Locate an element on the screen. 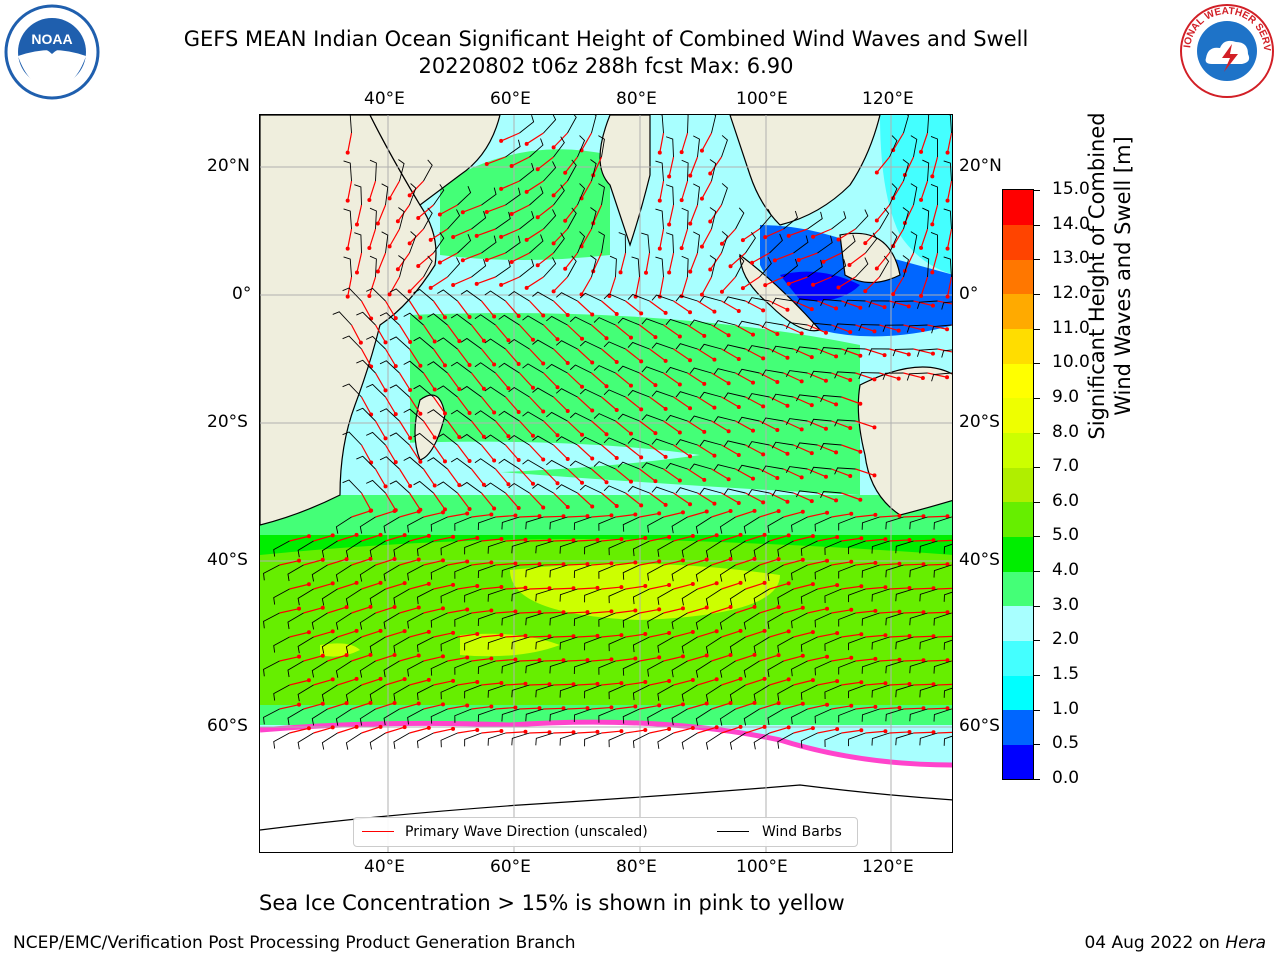 This screenshot has width=1280, height=960. footer-host: Hera is located at coordinates (1245, 943).